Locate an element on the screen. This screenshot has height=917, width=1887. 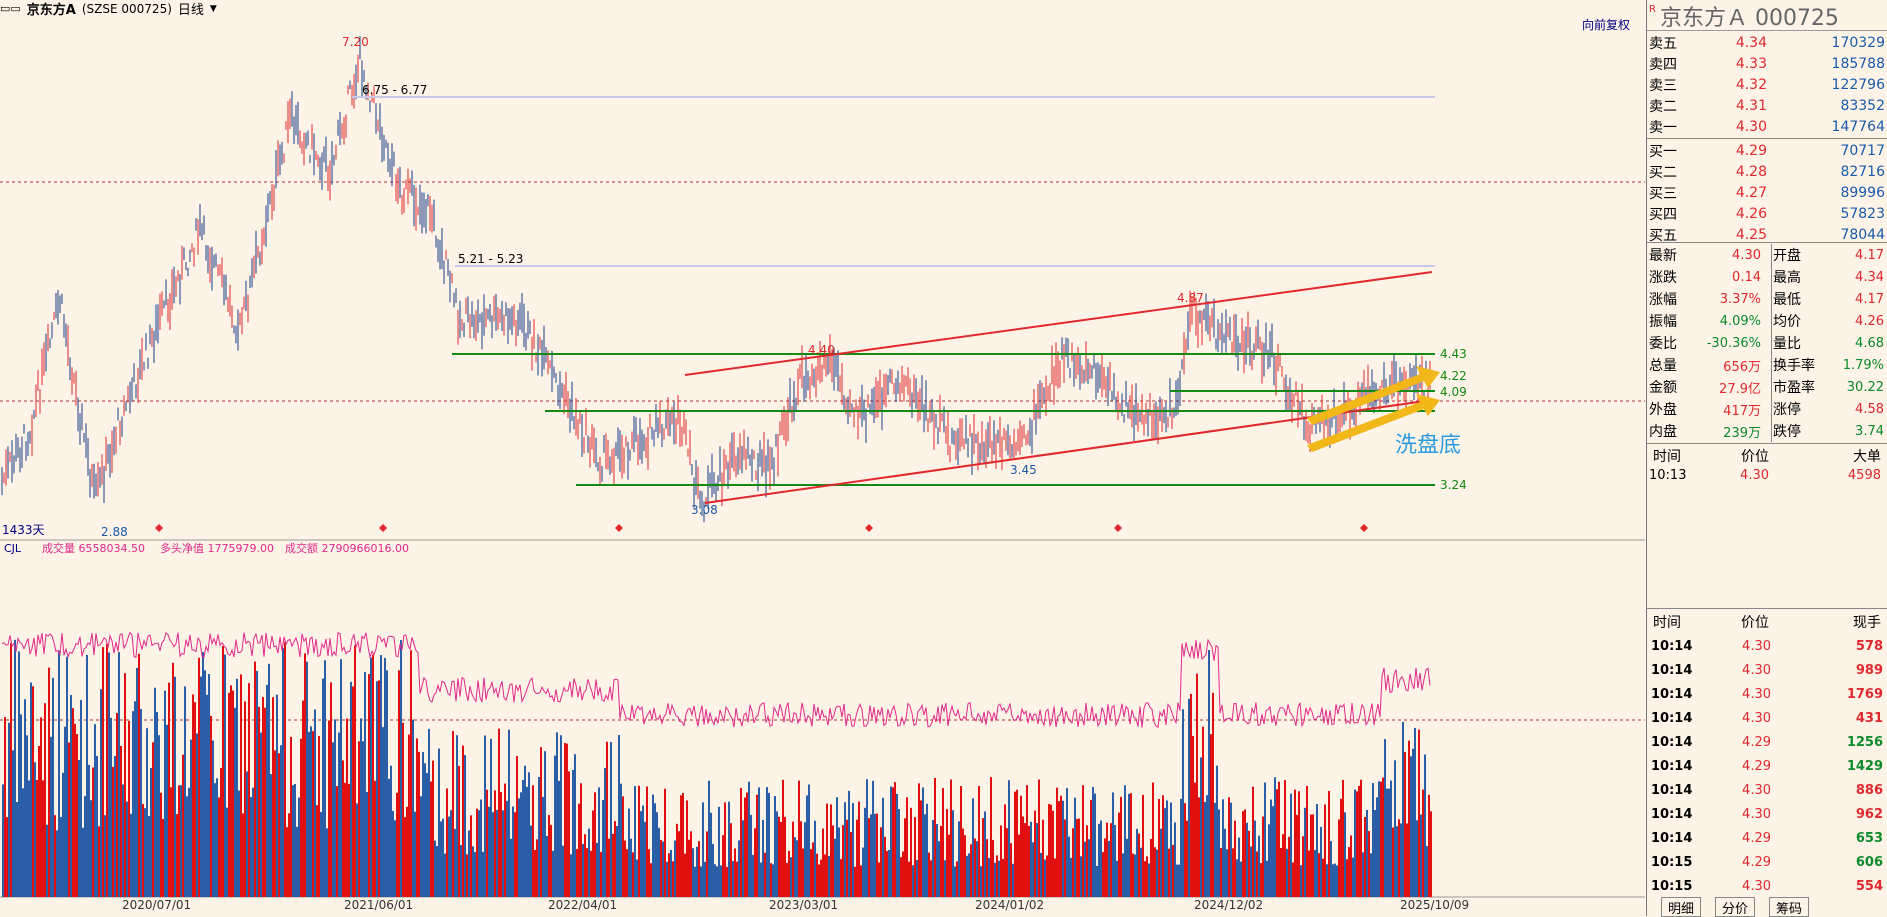
bigorder-price-header: 价位 is located at coordinates (1755, 457).